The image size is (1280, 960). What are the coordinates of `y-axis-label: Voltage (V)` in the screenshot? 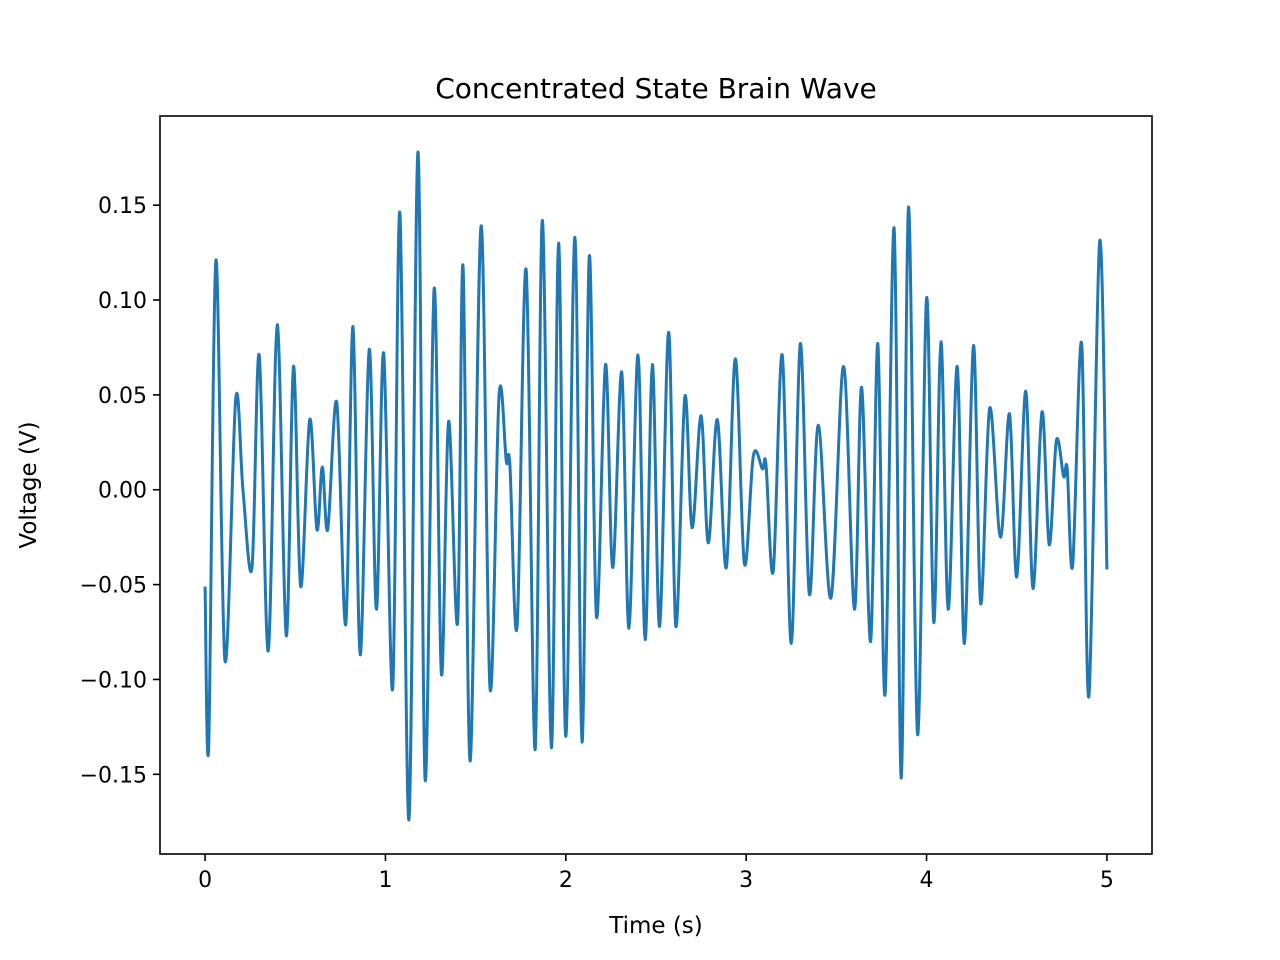 It's located at (29, 484).